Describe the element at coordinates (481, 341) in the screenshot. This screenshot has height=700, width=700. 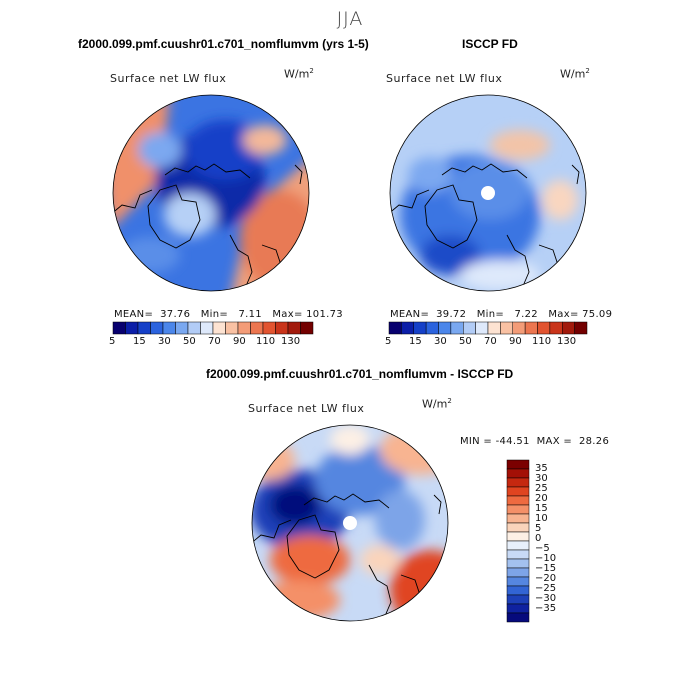
I see `panel2-colorbar-ticks: 5 15 30 50 70 90 110 130` at that location.